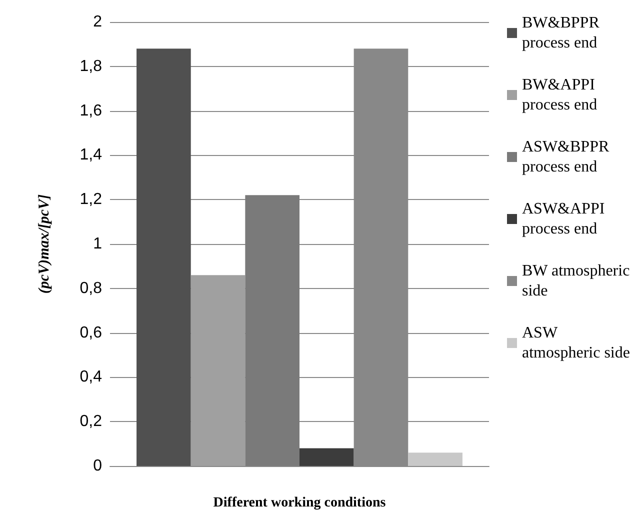 The image size is (641, 515). What do you see at coordinates (91, 111) in the screenshot?
I see `y-tick-label: 1,6` at bounding box center [91, 111].